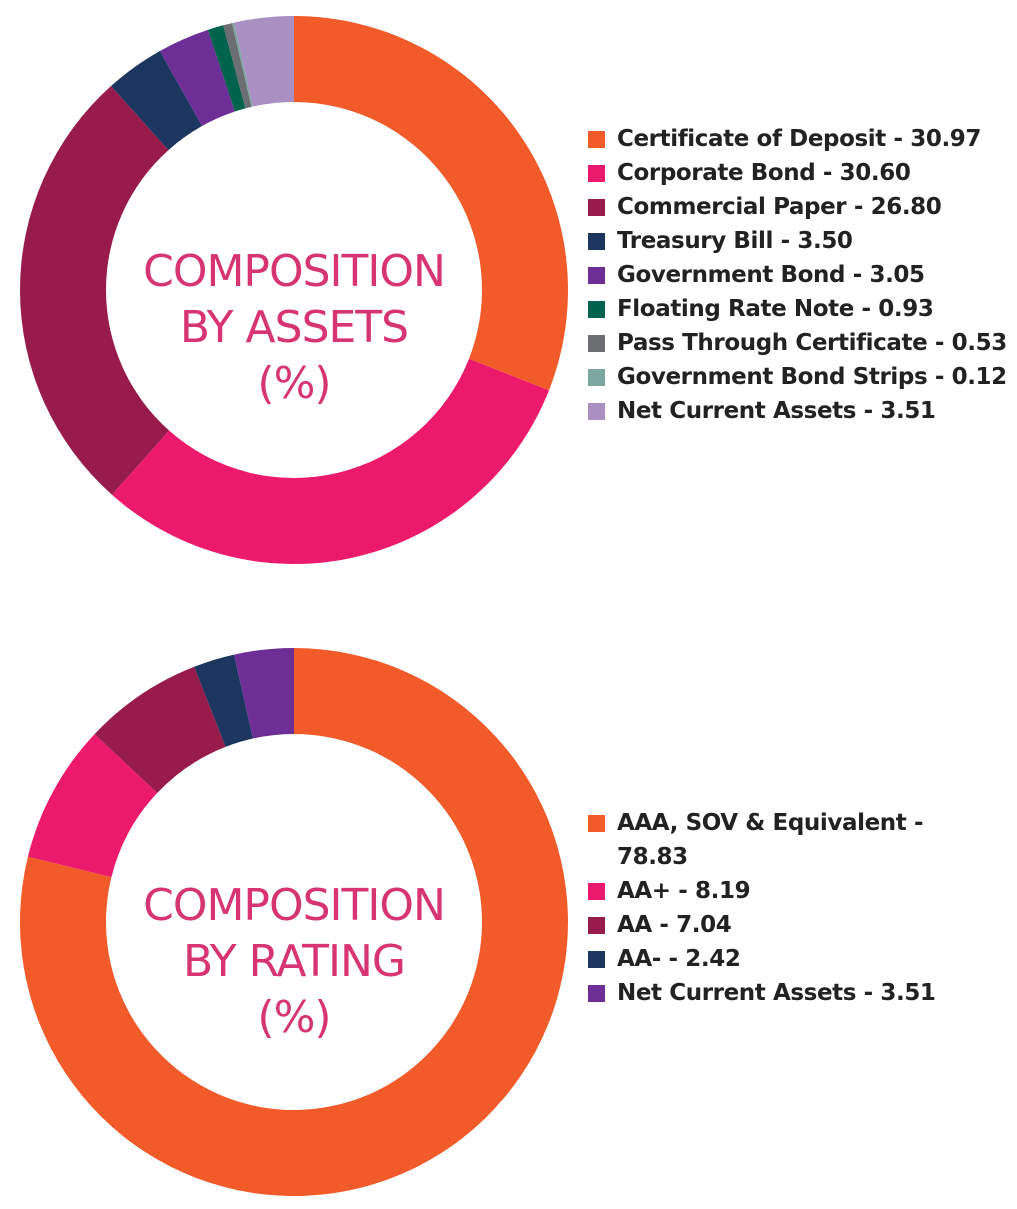 Image resolution: width=1017 pixels, height=1209 pixels. Describe the element at coordinates (294, 383) in the screenshot. I see `assets-title-line-3: (%)` at that location.